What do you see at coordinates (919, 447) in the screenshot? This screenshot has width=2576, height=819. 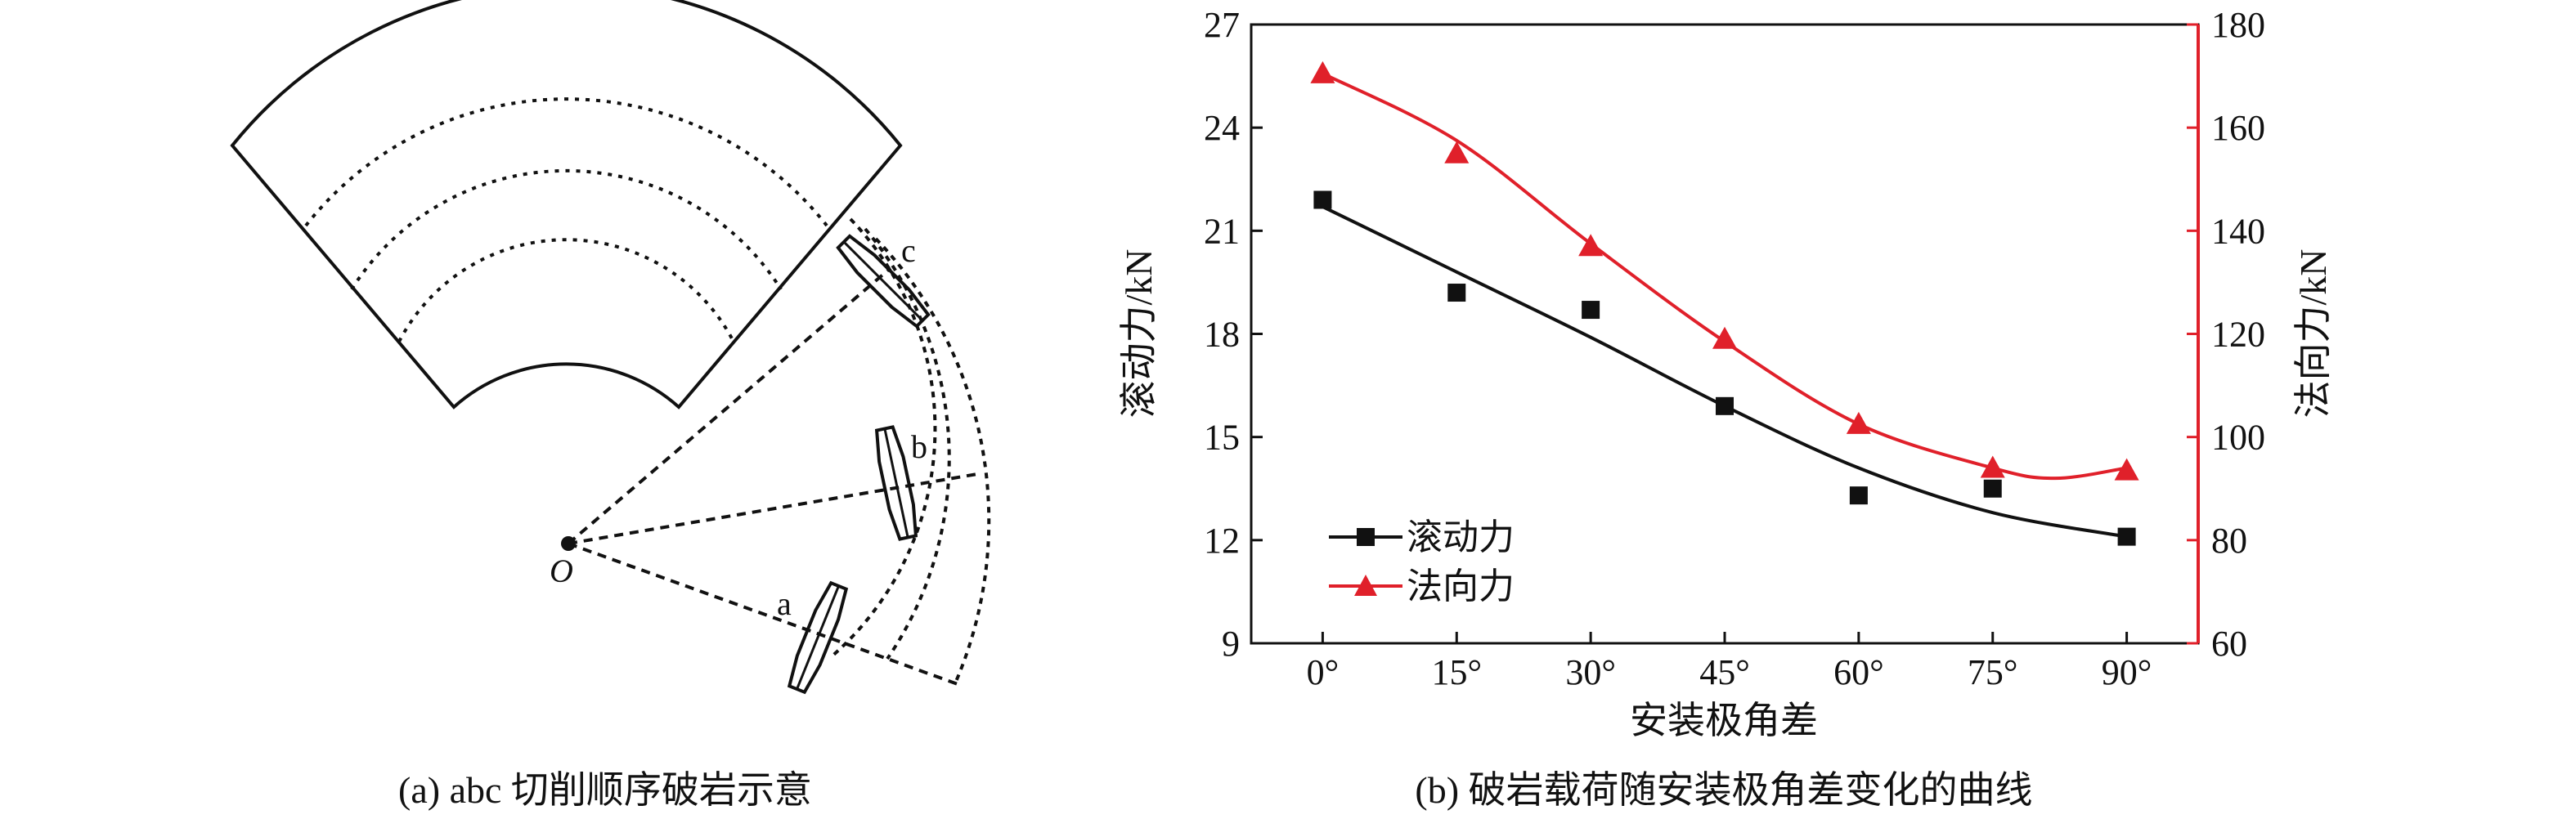 I see `cutter-label-b: b` at bounding box center [919, 447].